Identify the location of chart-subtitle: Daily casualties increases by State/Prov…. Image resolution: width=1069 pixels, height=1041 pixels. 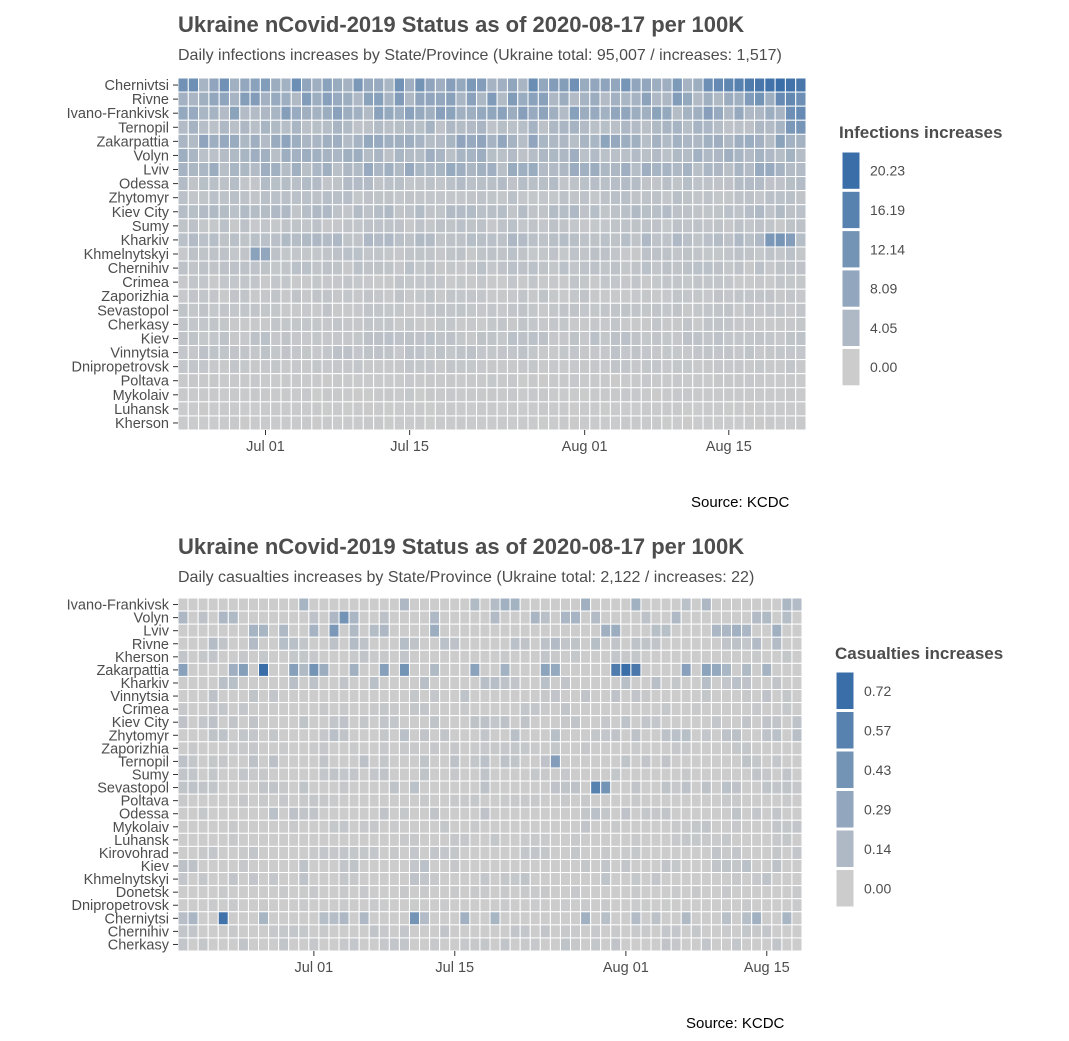
(466, 577).